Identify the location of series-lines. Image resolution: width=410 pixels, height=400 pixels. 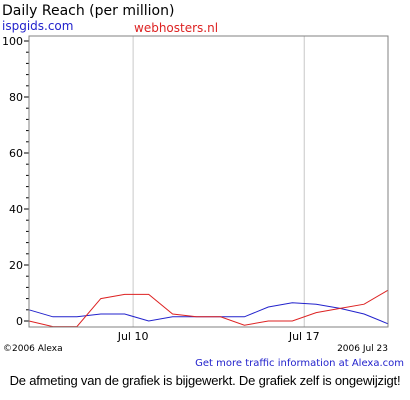
(208, 308).